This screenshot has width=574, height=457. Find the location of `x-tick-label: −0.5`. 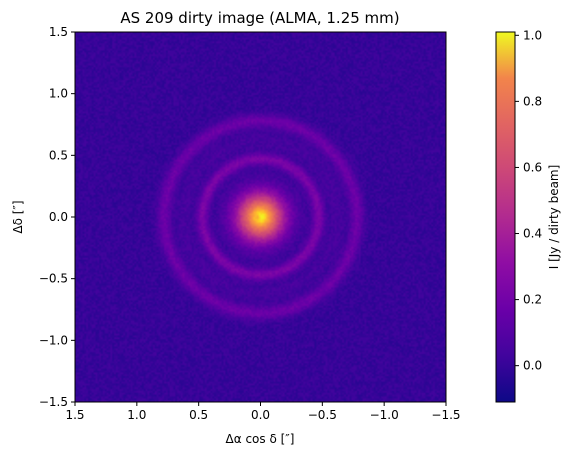

x-tick-label: −0.5 is located at coordinates (322, 415).